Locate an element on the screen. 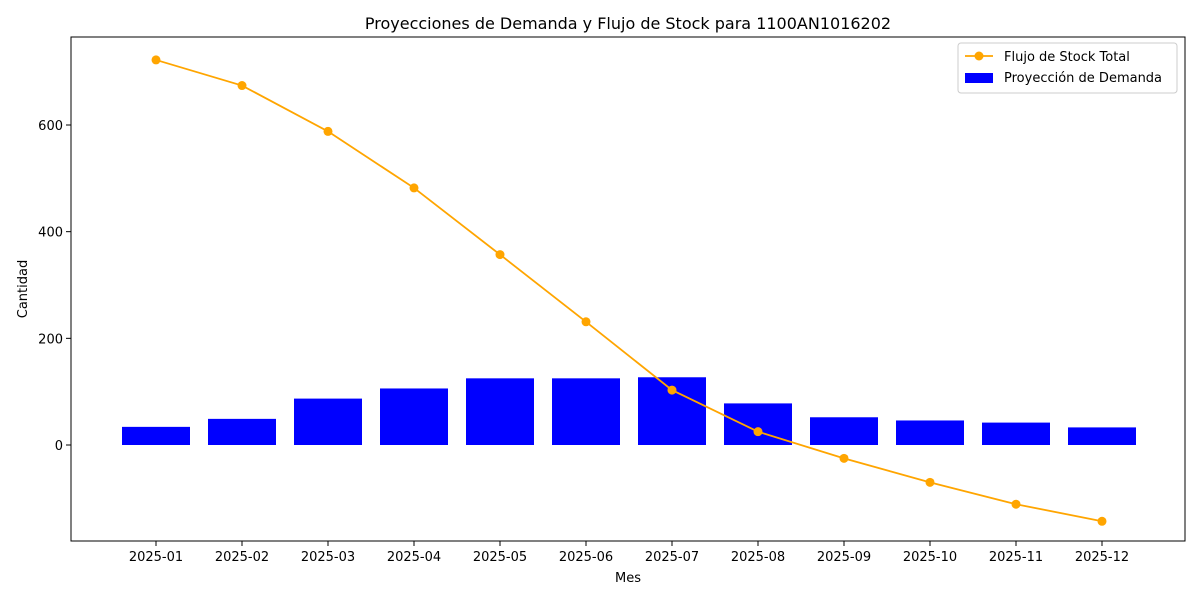 This screenshot has height=604, width=1200. x-tick-label: 2025-03 is located at coordinates (328, 557).